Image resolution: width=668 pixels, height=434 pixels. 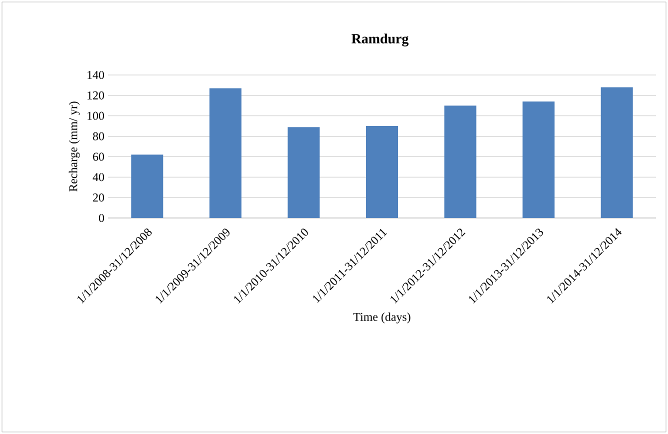 I want to click on y-tick-label: 60, so click(x=98, y=156).